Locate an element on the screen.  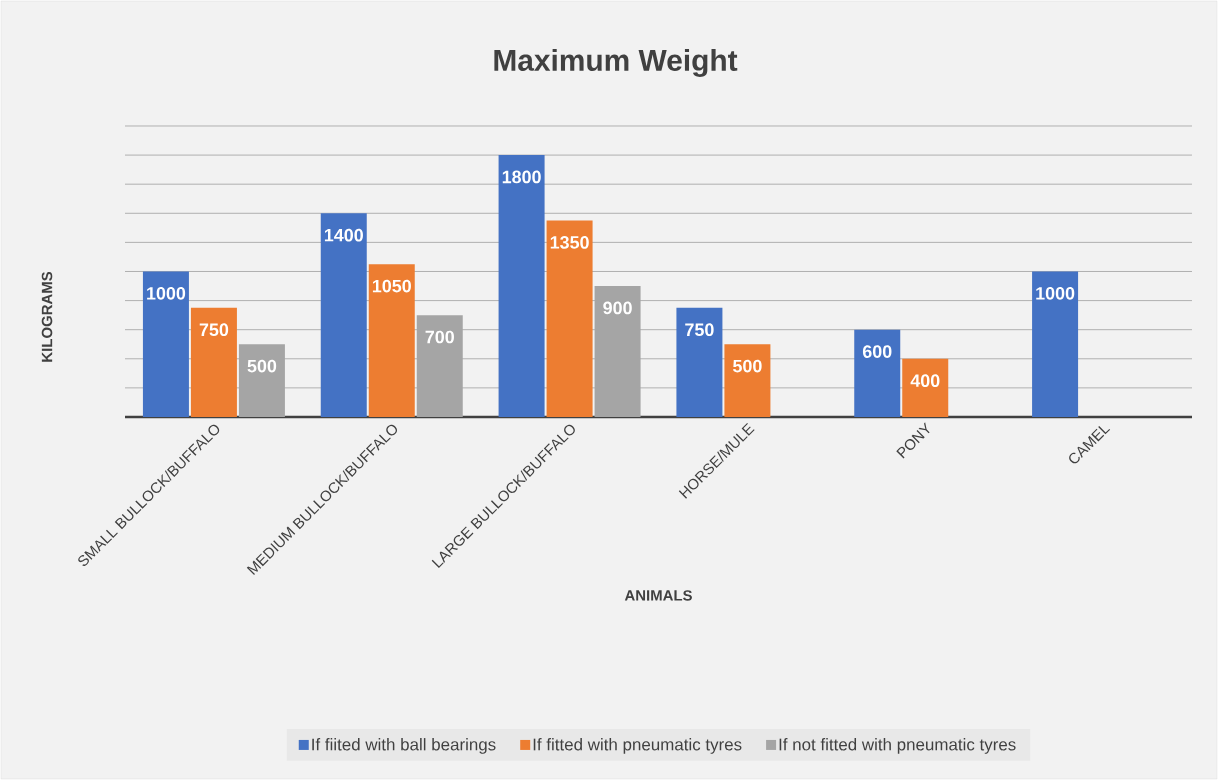
legend-label: If fiited with ball bearings is located at coordinates (404, 746).